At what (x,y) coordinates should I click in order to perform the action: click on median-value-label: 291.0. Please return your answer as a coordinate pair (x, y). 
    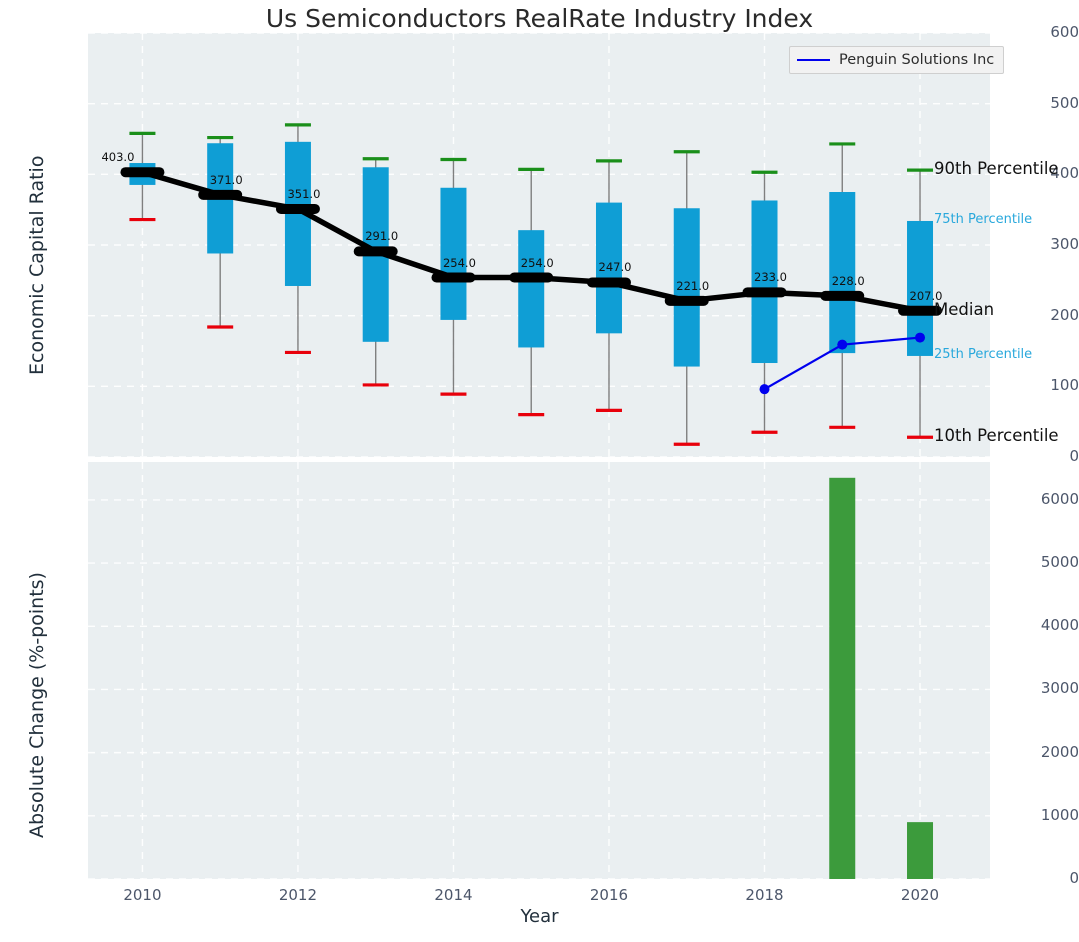
    Looking at the image, I should click on (382, 236).